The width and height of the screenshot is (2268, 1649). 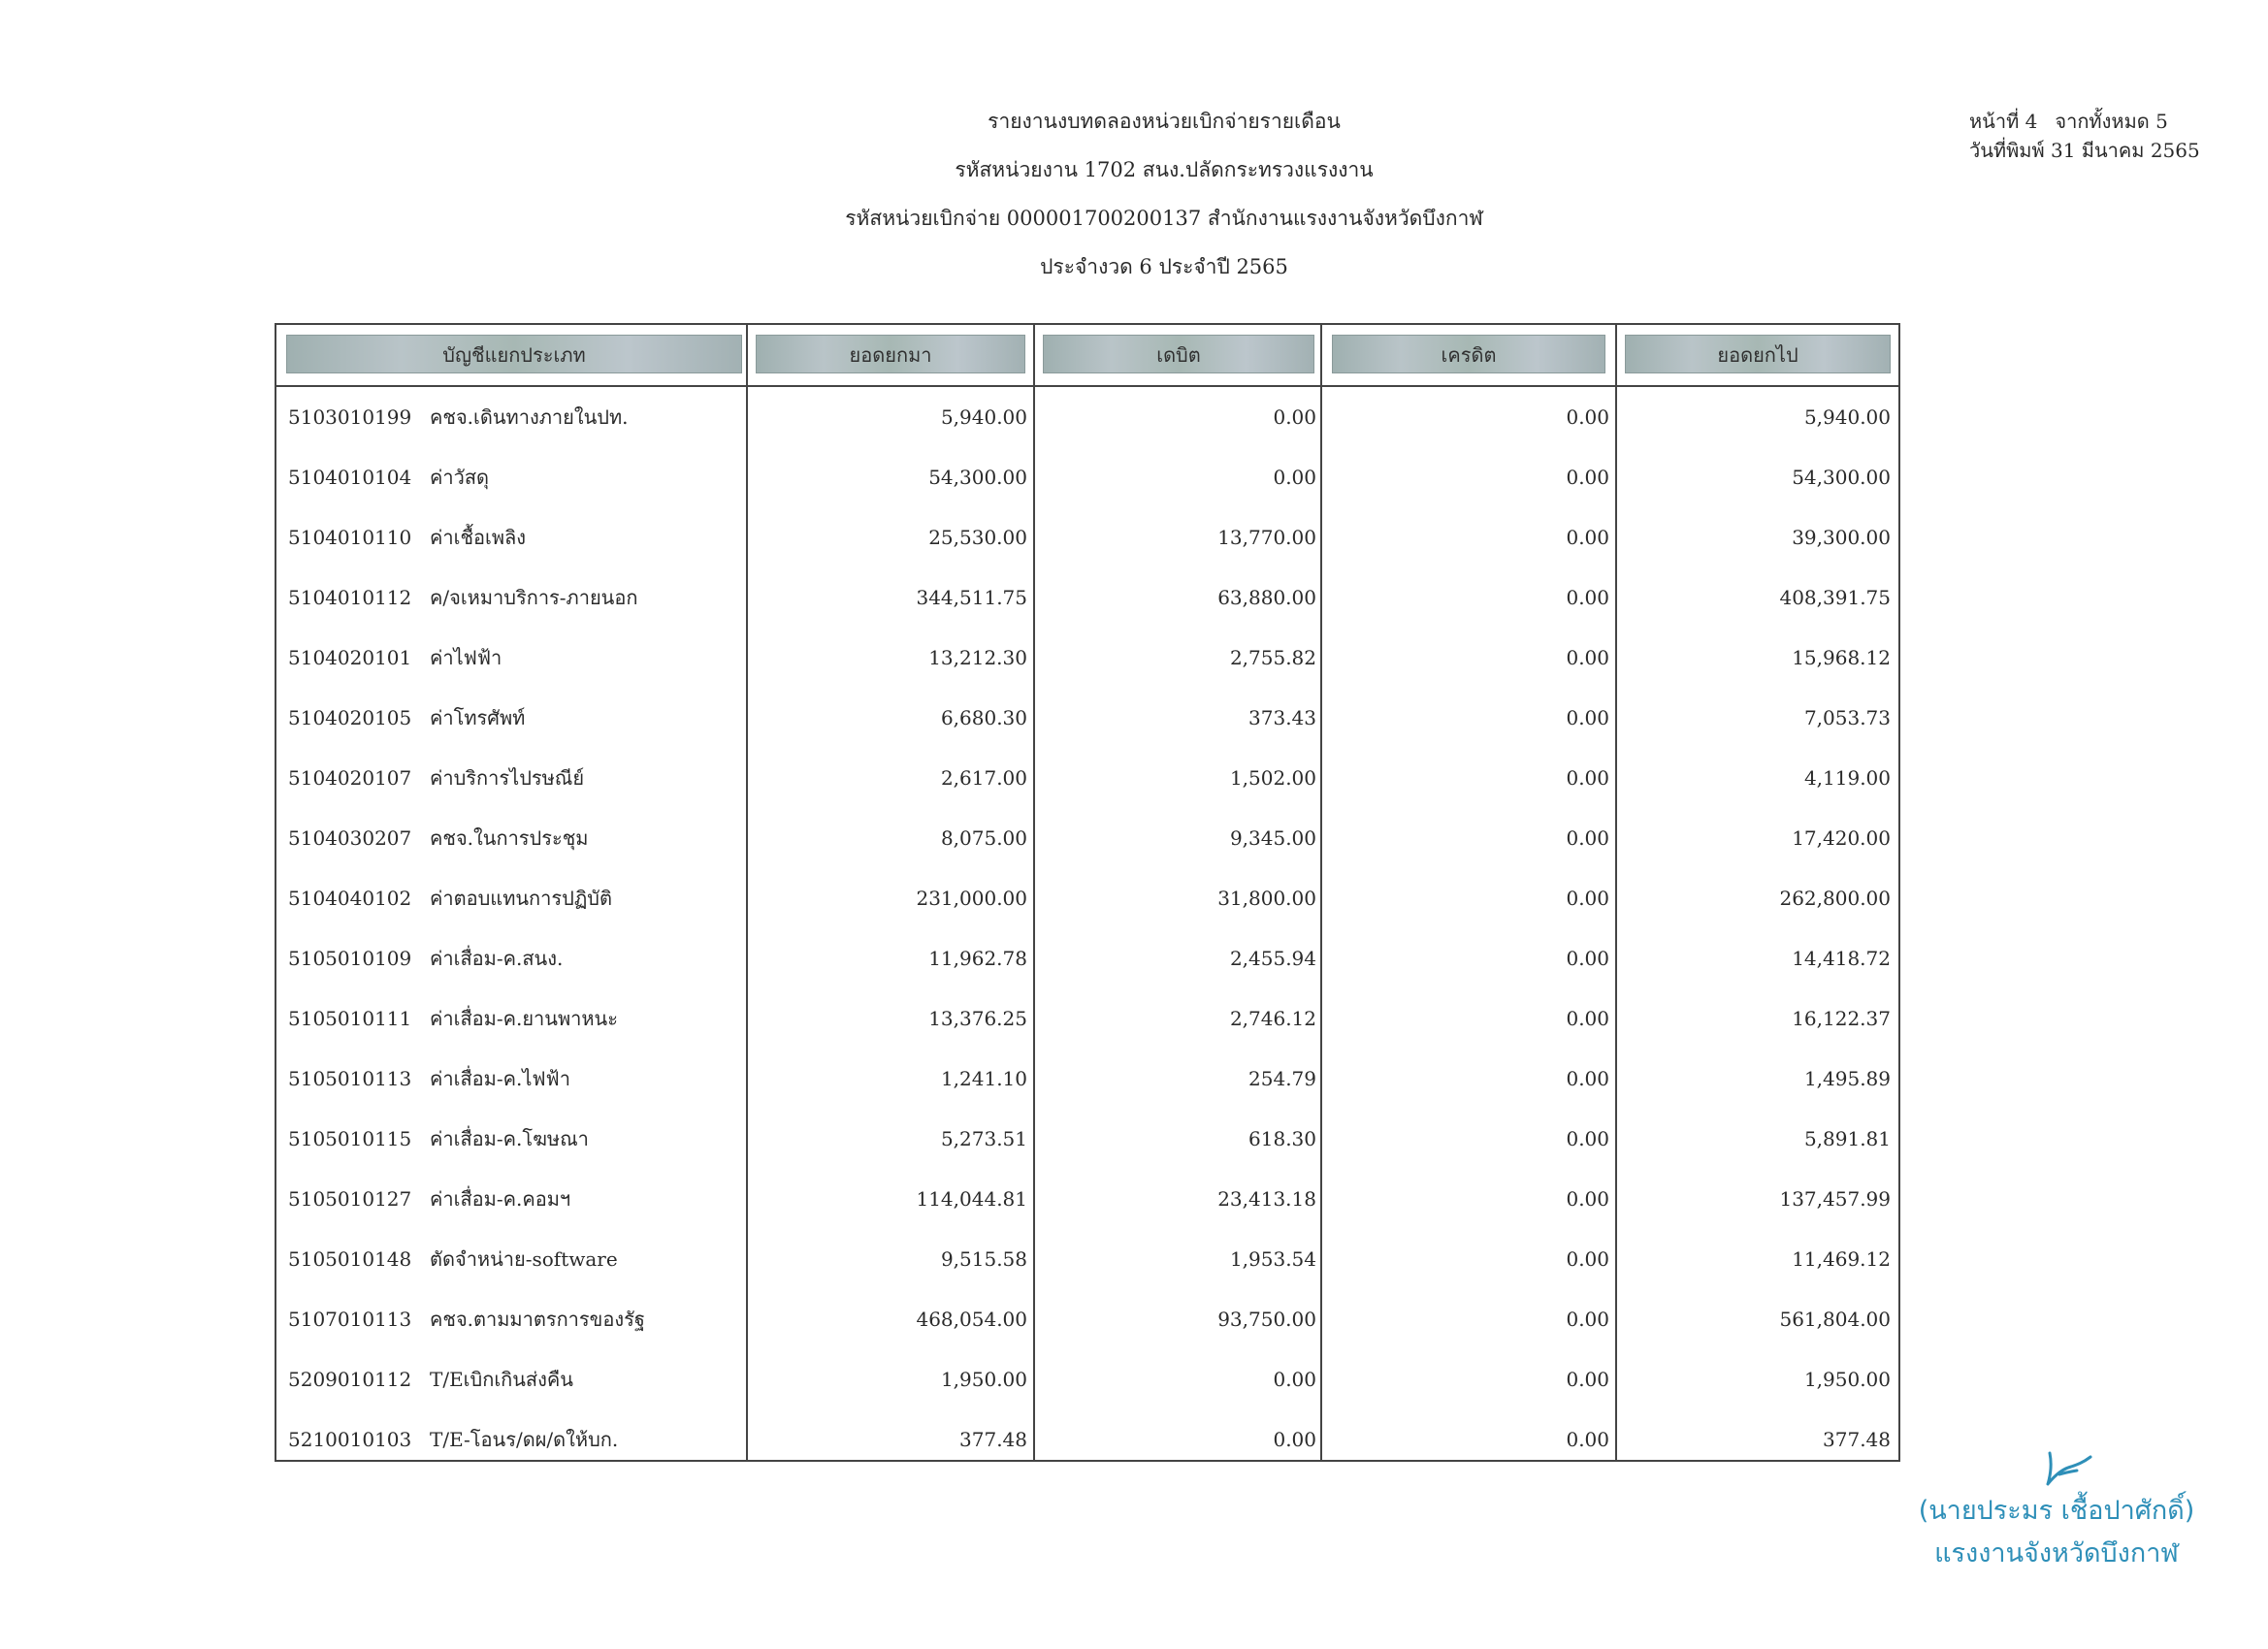 What do you see at coordinates (2161, 121) in the screenshot?
I see `total-pages: 5` at bounding box center [2161, 121].